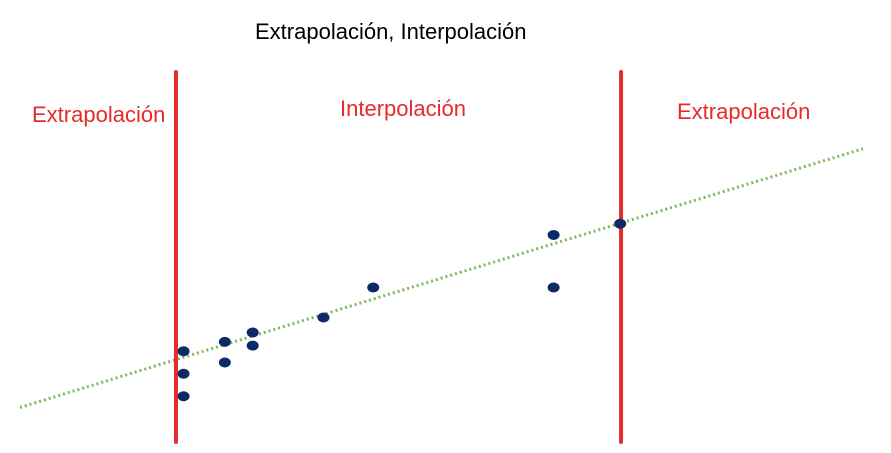 The height and width of the screenshot is (453, 891). I want to click on diagram-title: Extrapolación, Interpolación, so click(391, 31).